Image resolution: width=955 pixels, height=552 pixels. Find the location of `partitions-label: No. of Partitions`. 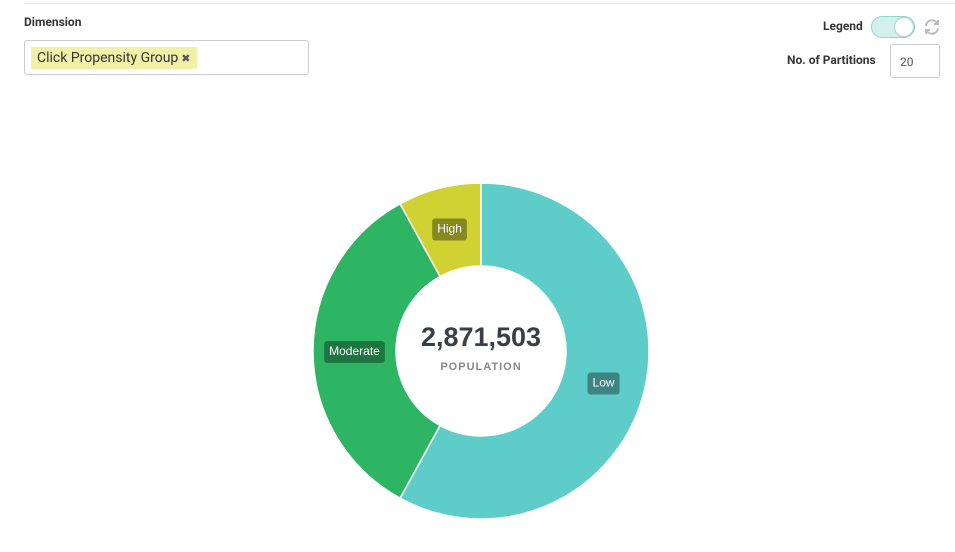

partitions-label: No. of Partitions is located at coordinates (831, 60).